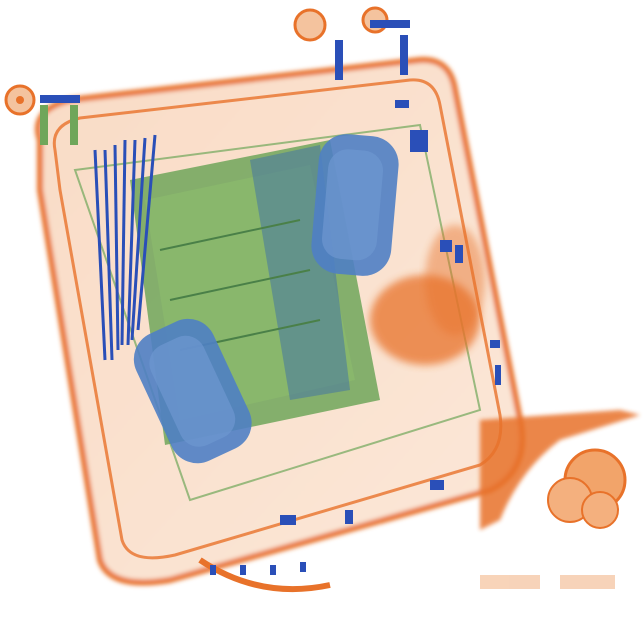 The height and width of the screenshot is (621, 643). Describe the element at coordinates (192, 391) in the screenshot. I see `cylinder-canister-bottom` at that location.